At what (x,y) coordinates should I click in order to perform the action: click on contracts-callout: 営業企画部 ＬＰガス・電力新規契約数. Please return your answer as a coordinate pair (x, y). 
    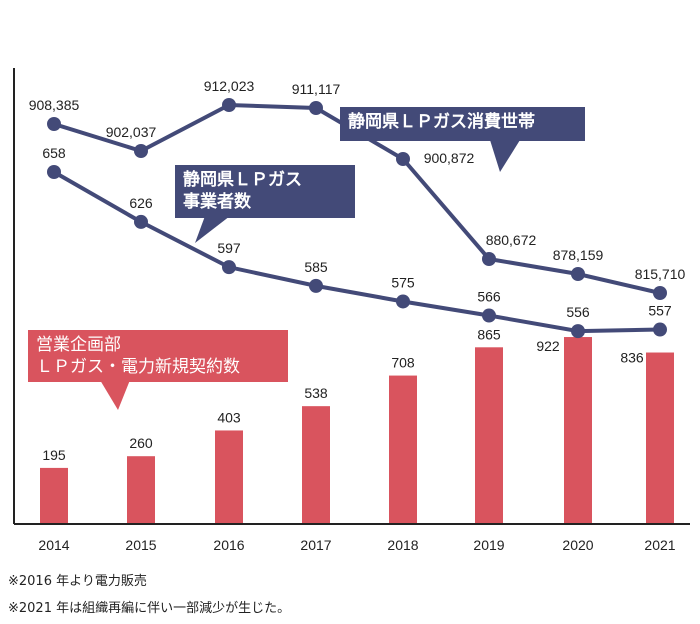
    Looking at the image, I should click on (158, 356).